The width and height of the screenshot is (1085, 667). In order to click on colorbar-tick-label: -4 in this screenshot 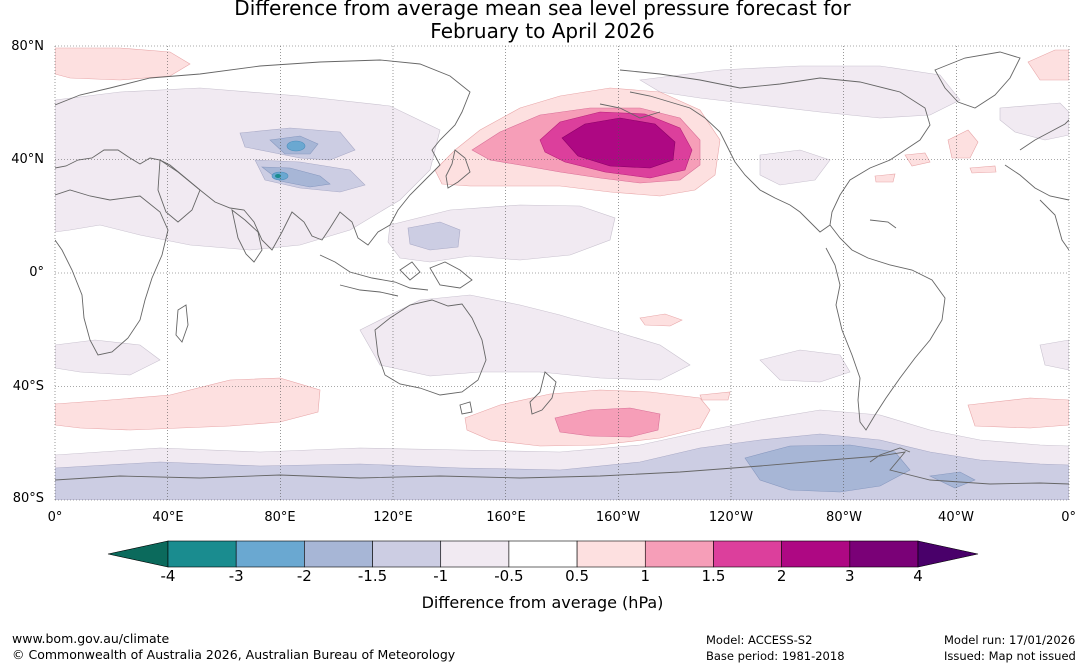, I will do `click(168, 576)`.